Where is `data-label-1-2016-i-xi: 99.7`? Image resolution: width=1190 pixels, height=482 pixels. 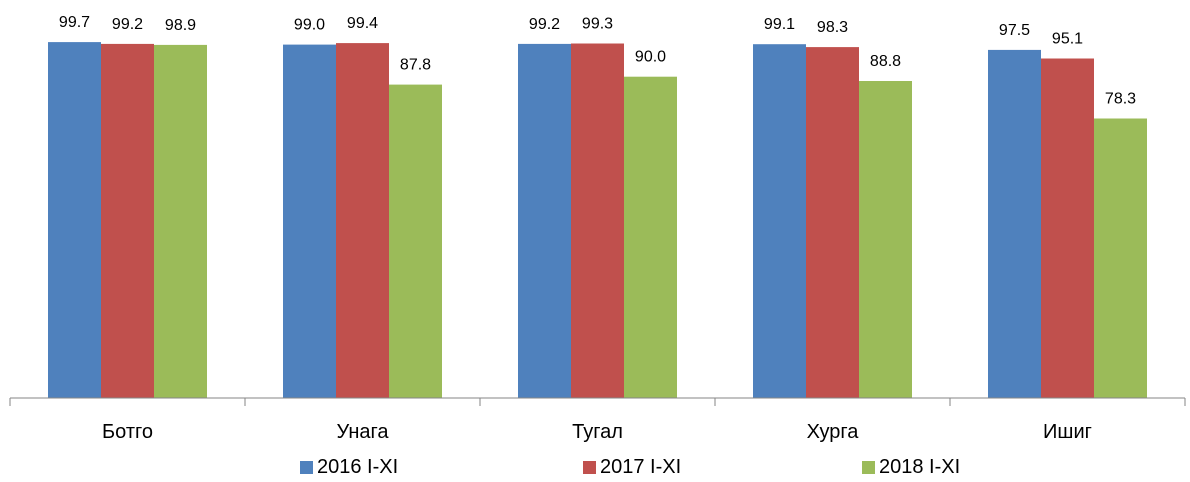 data-label-1-2016-i-xi: 99.7 is located at coordinates (74, 22).